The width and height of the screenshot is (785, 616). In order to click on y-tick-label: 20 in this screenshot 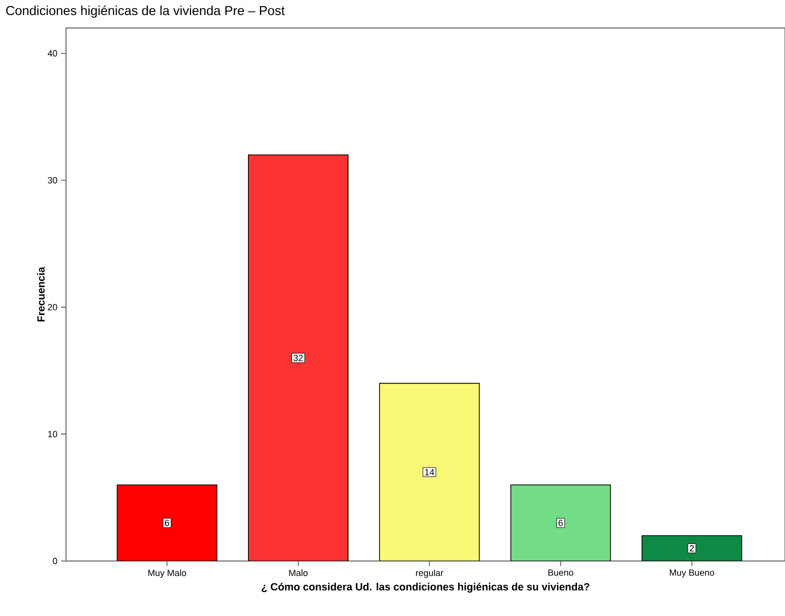, I will do `click(53, 307)`.